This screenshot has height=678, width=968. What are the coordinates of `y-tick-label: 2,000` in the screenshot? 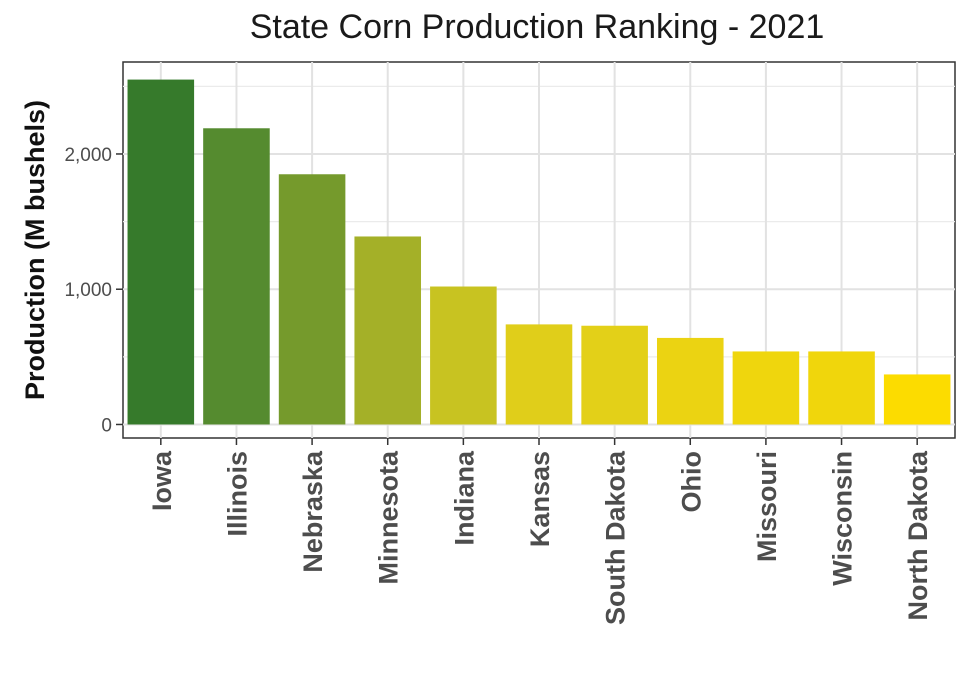 It's located at (88, 155).